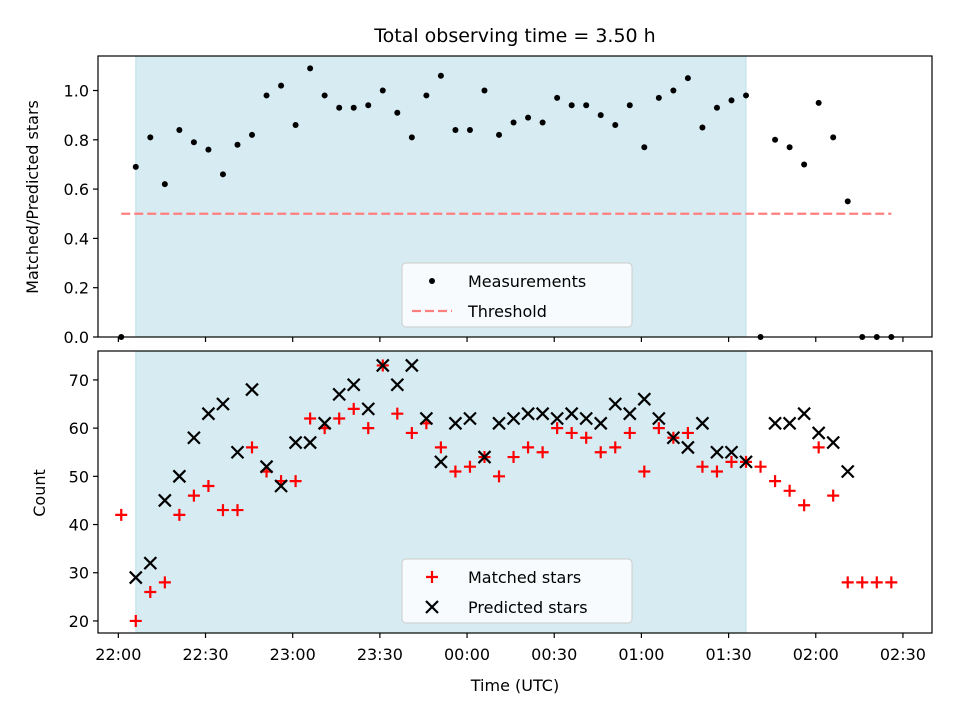 The width and height of the screenshot is (960, 720). What do you see at coordinates (76, 140) in the screenshot?
I see `y-tick-label: 0.8` at bounding box center [76, 140].